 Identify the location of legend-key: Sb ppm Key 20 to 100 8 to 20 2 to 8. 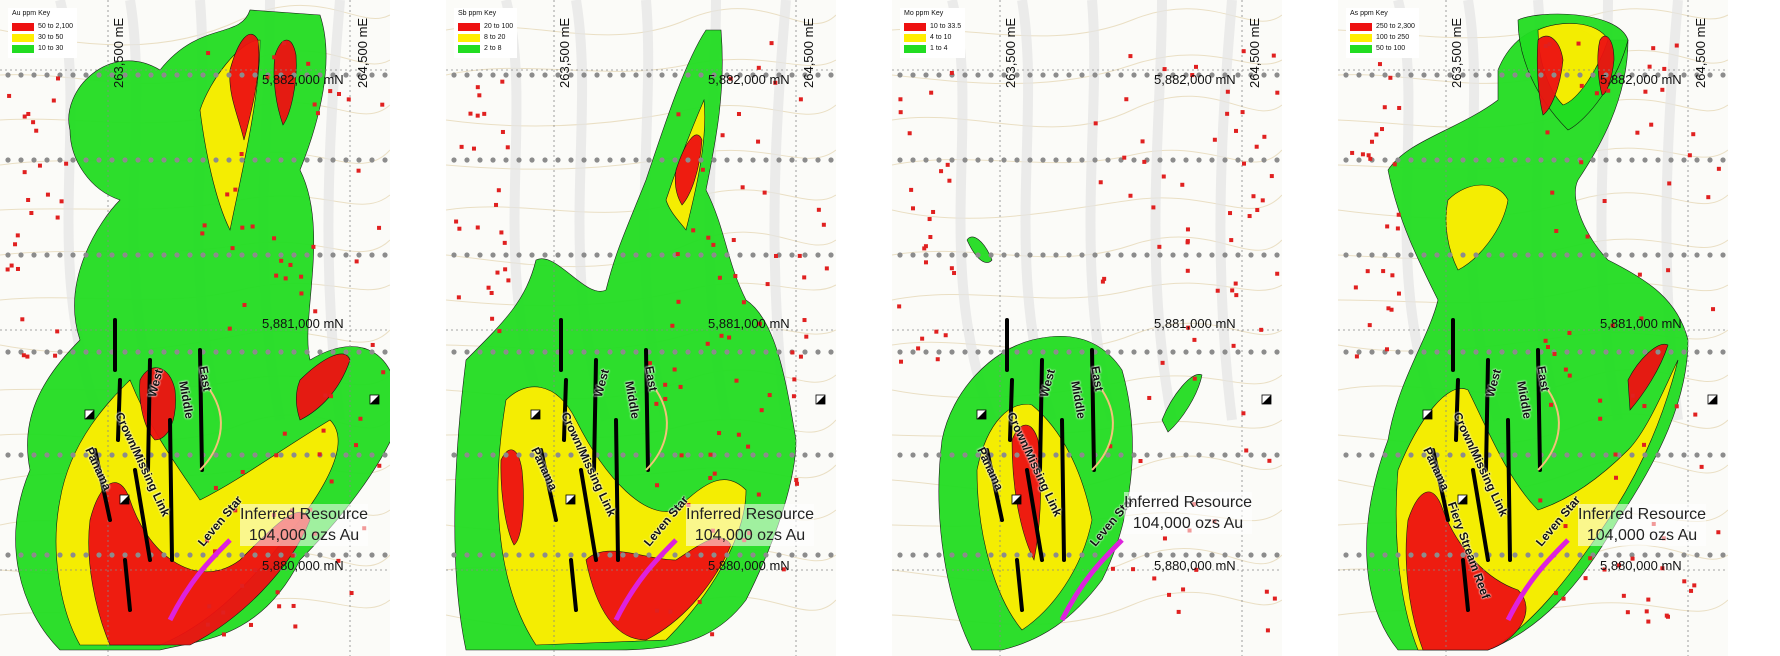
(486, 33).